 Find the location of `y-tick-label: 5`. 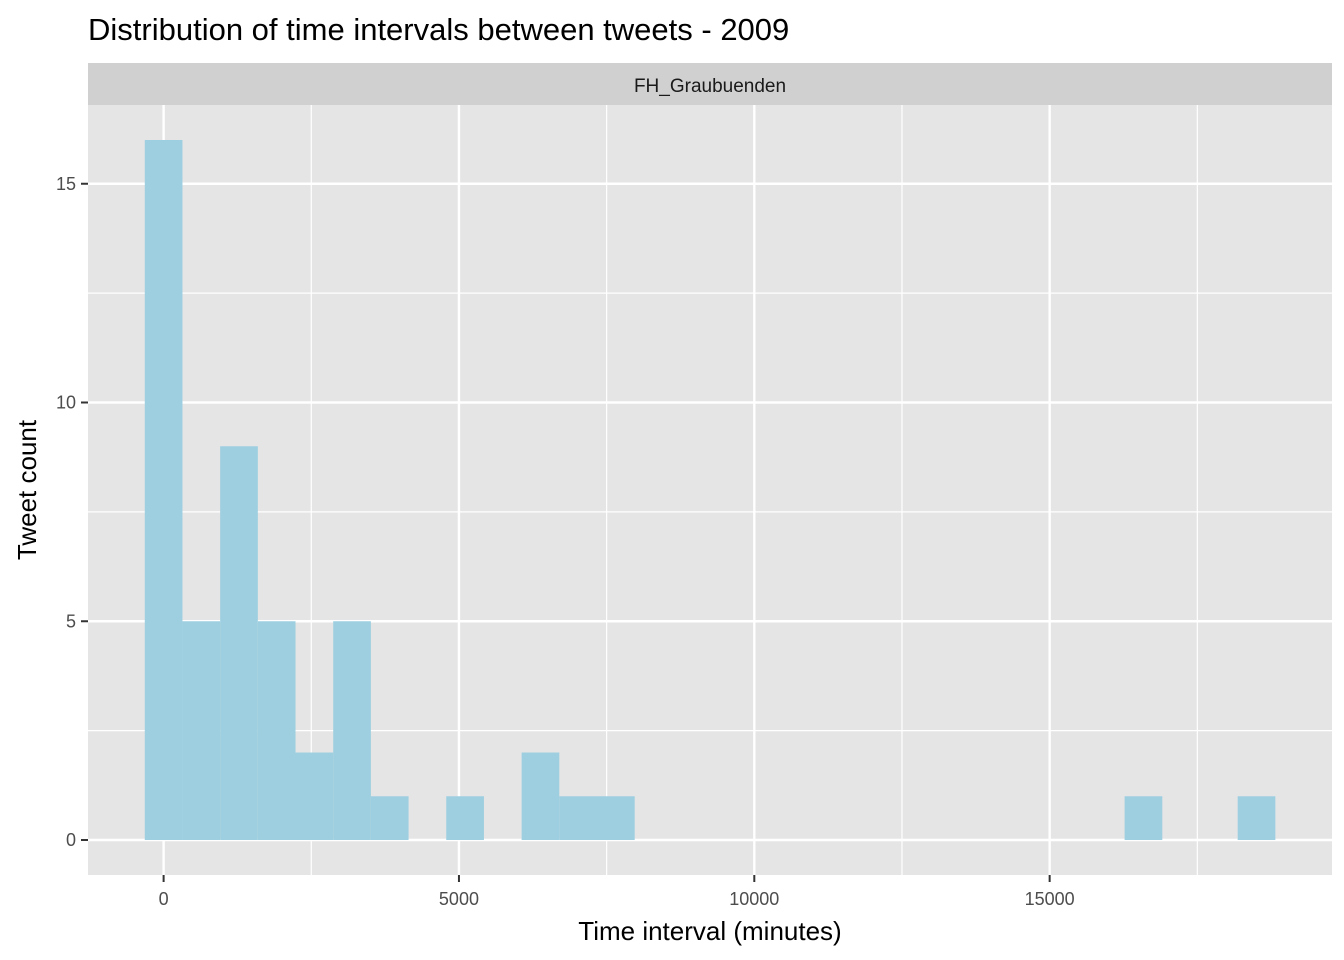

y-tick-label: 5 is located at coordinates (71, 621).